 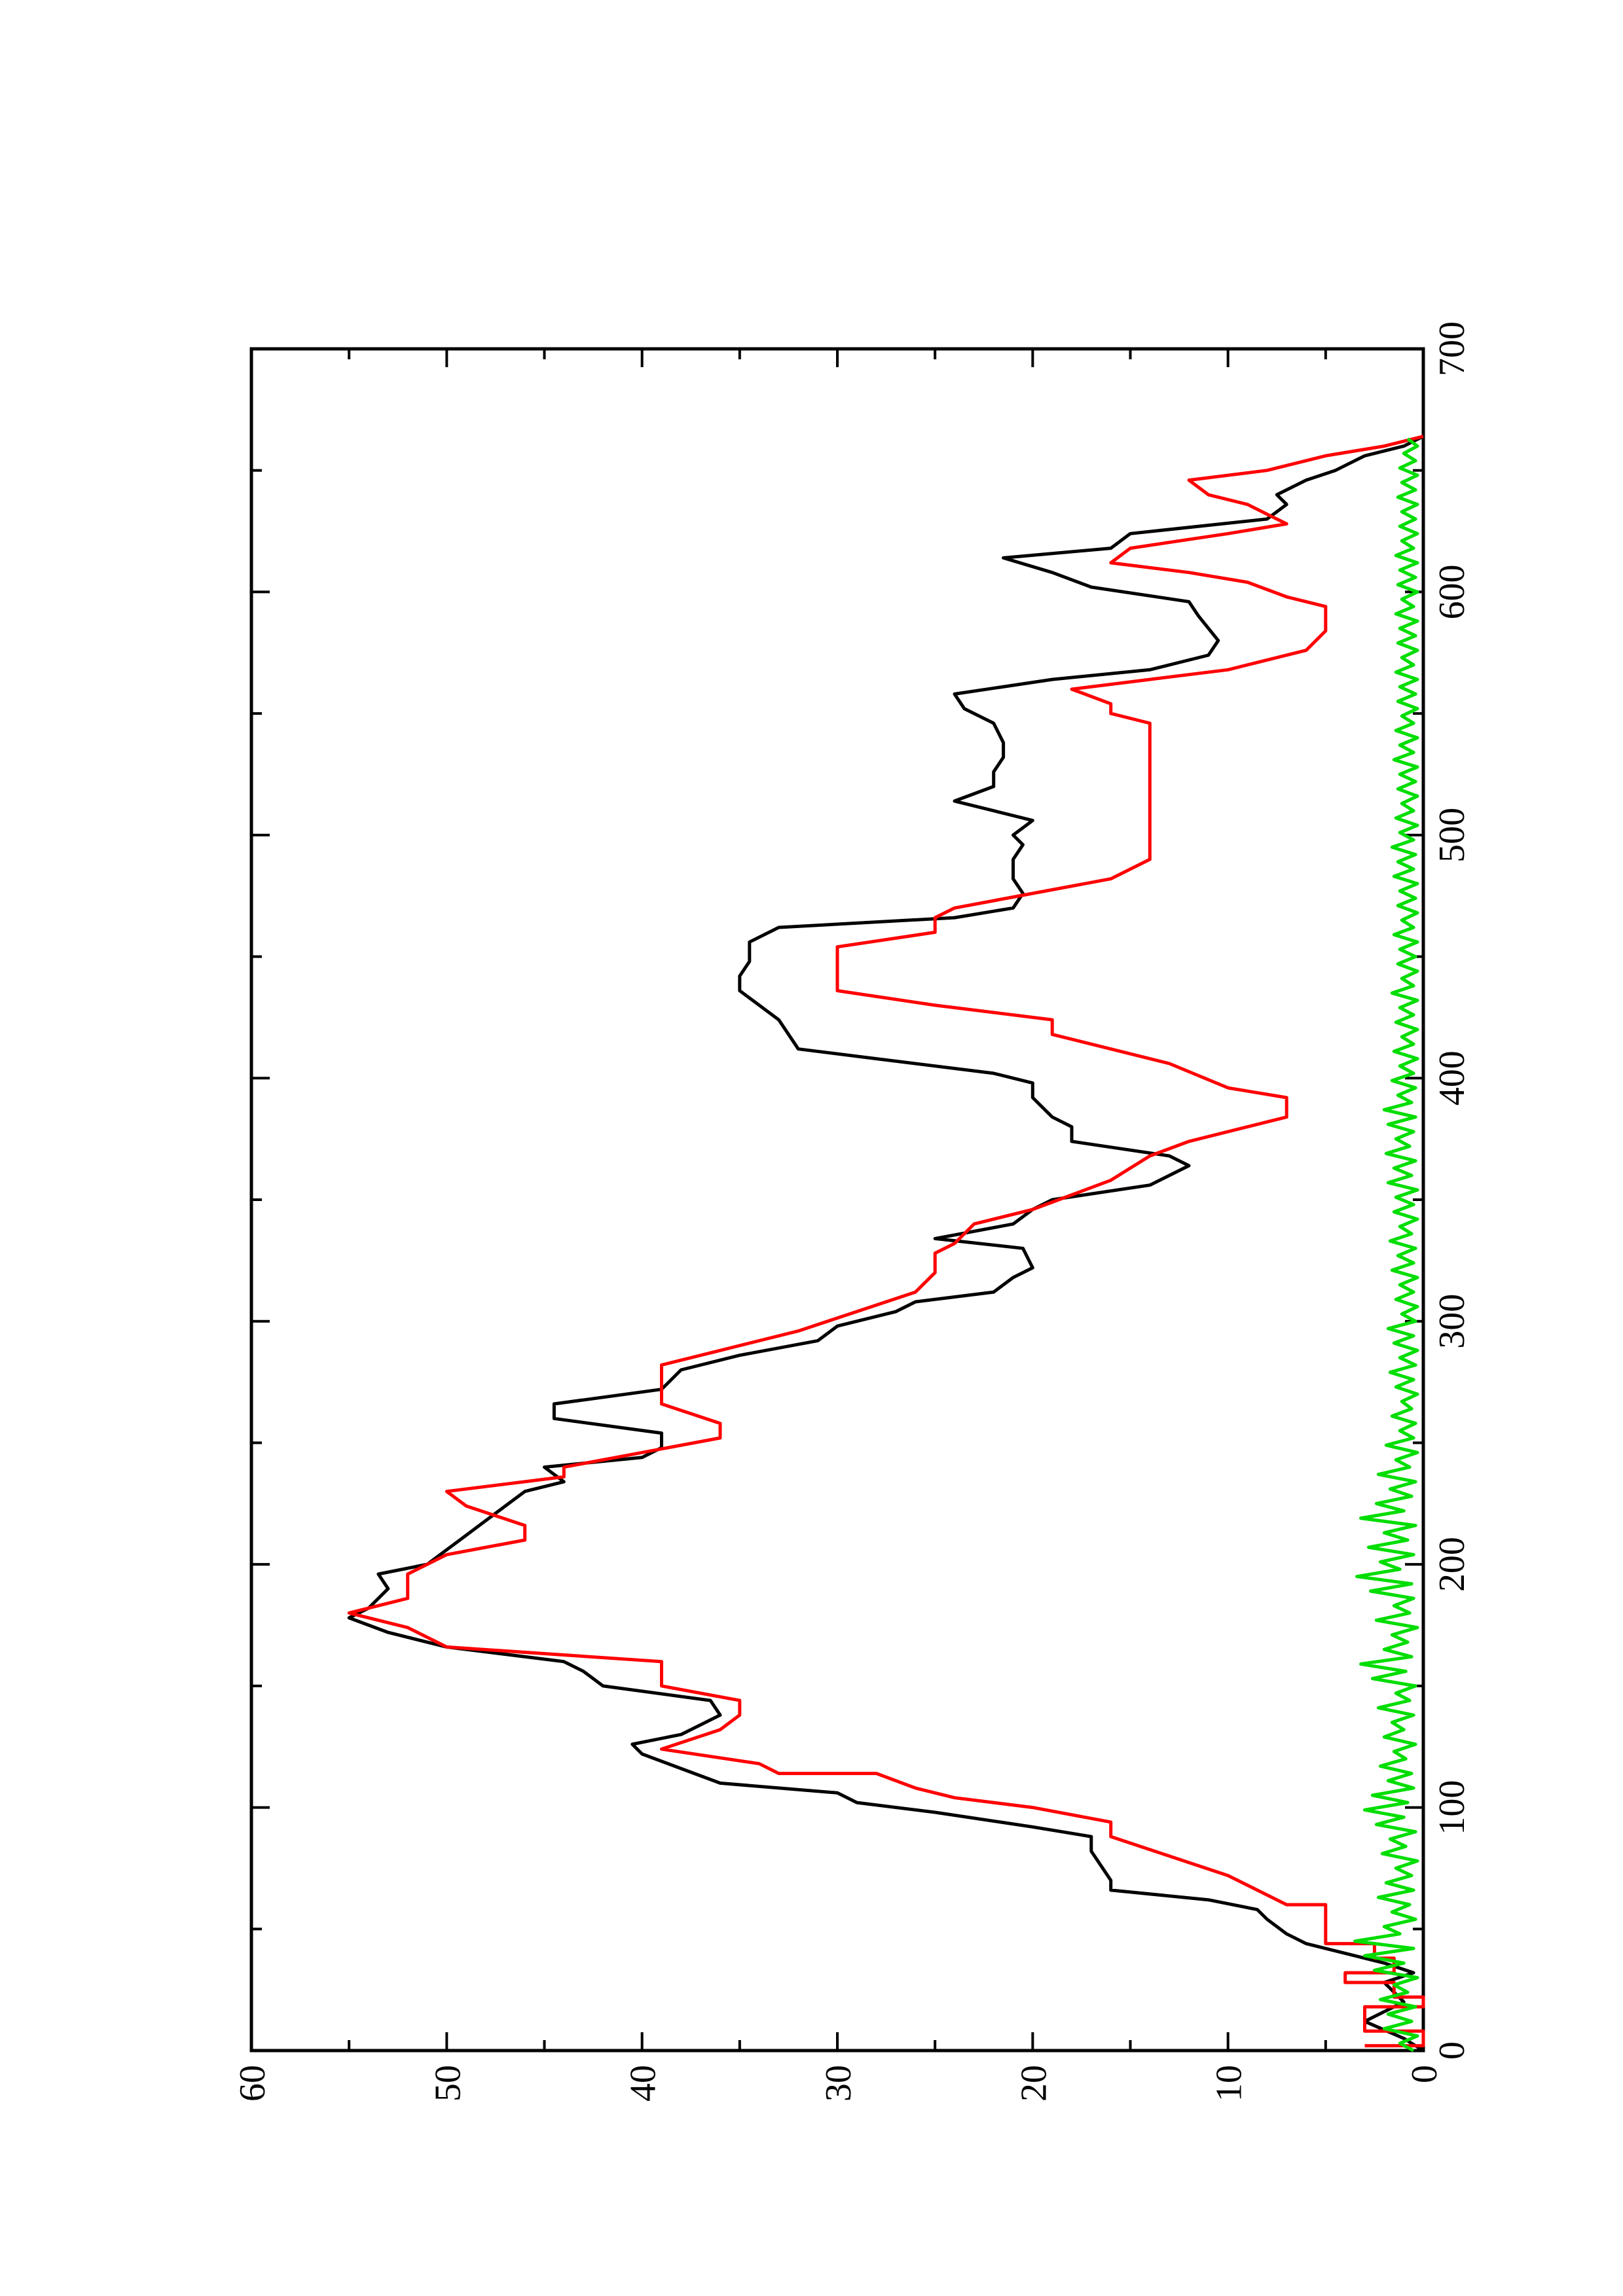 I want to click on x-tick-label: 600, so click(x=1452, y=591).